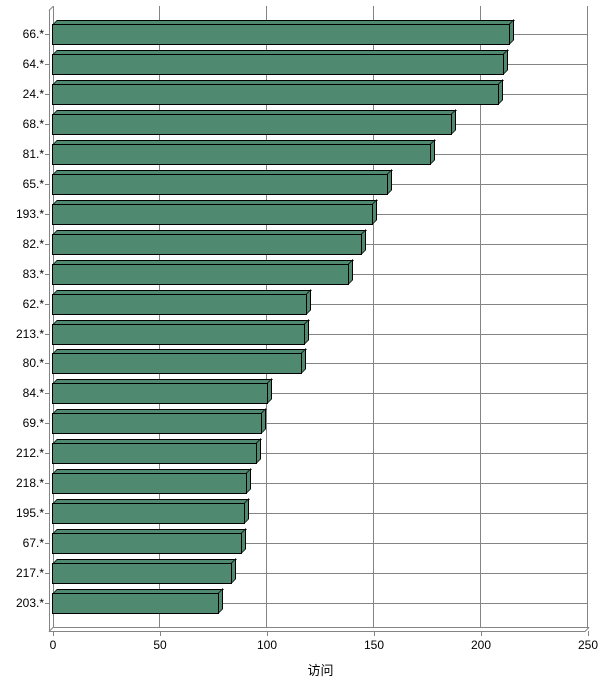  Describe the element at coordinates (33, 183) in the screenshot. I see `category-label: 65.*` at that location.